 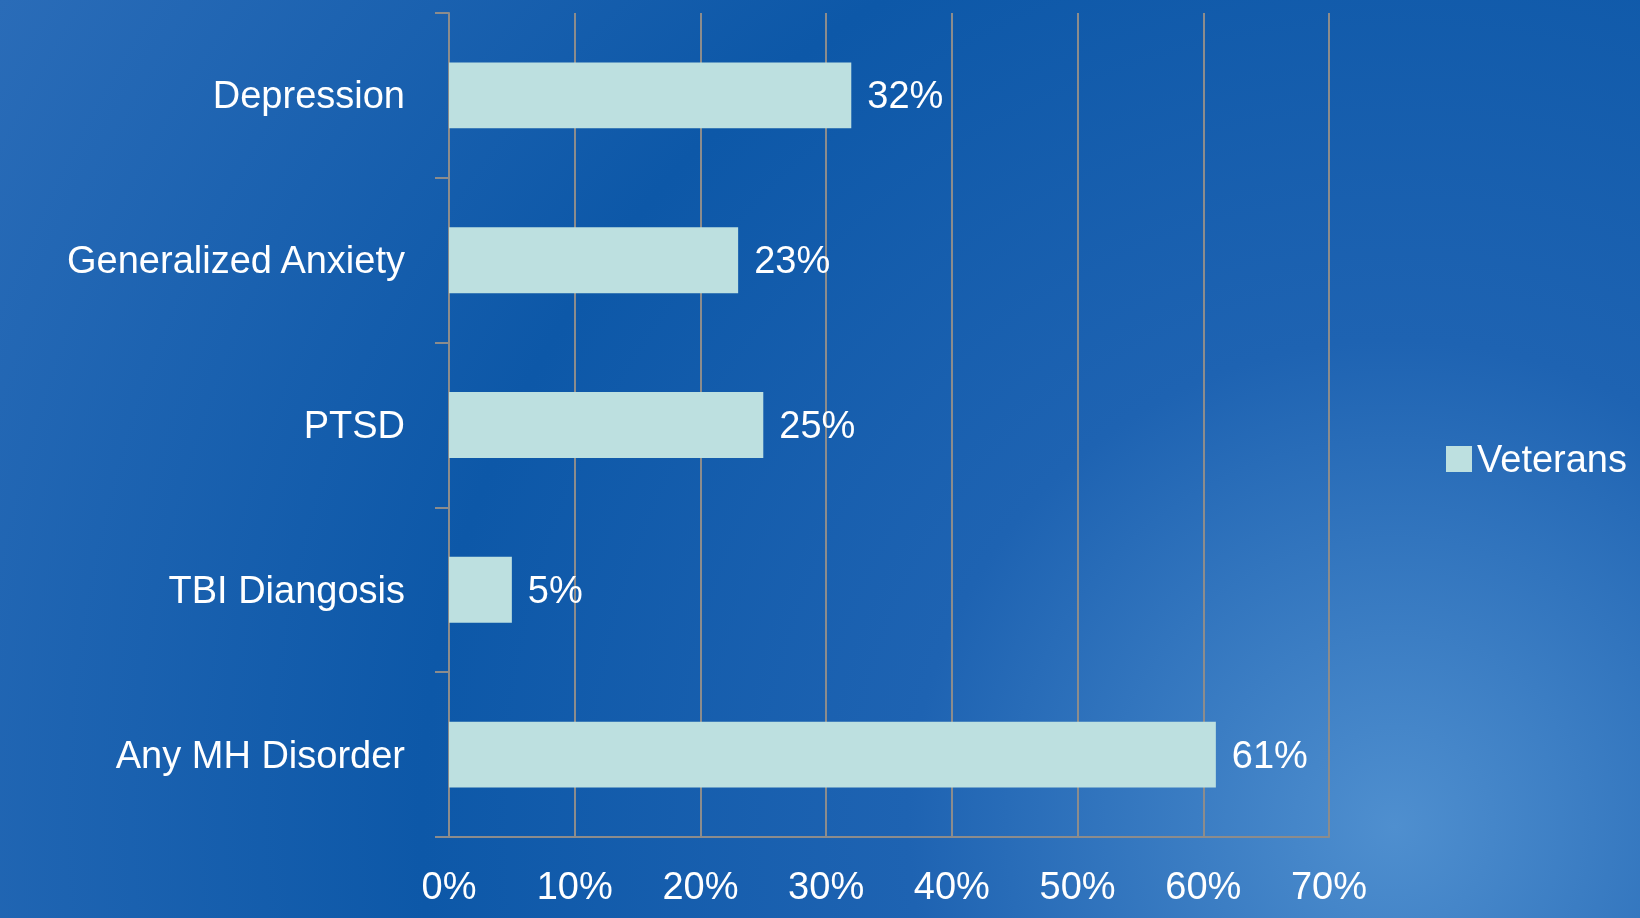 I want to click on data-label: 5%, so click(x=555, y=589).